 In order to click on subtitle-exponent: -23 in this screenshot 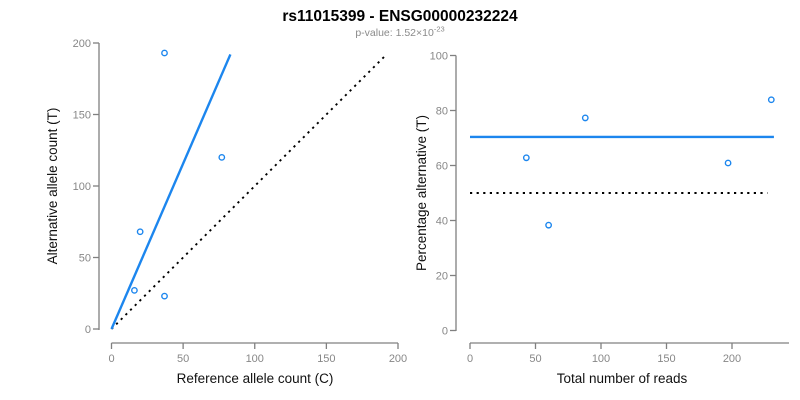, I will do `click(439, 29)`.